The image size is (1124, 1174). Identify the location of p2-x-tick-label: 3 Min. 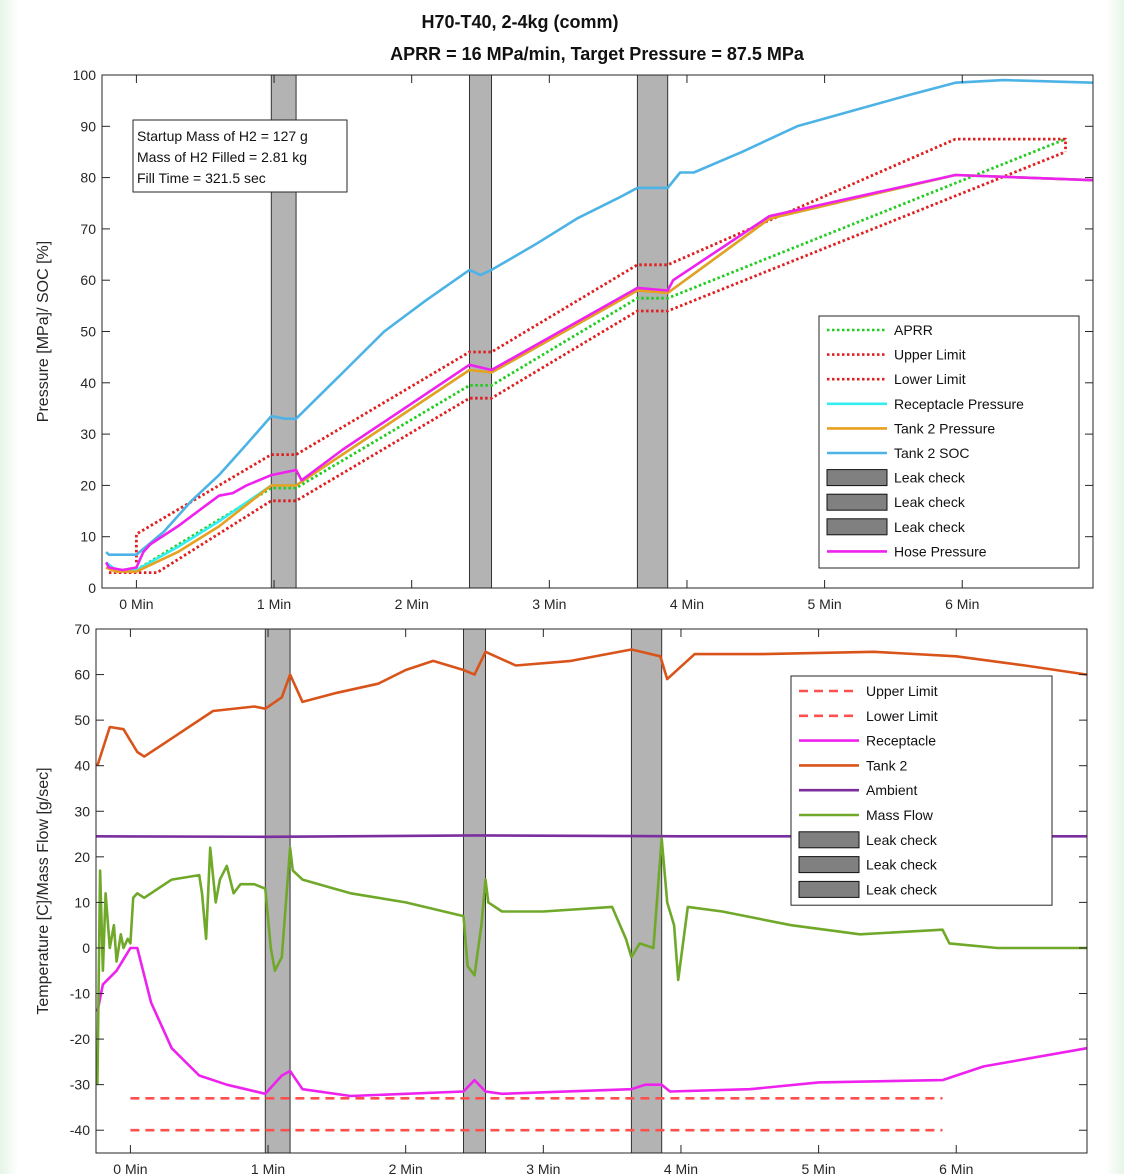
(543, 1167).